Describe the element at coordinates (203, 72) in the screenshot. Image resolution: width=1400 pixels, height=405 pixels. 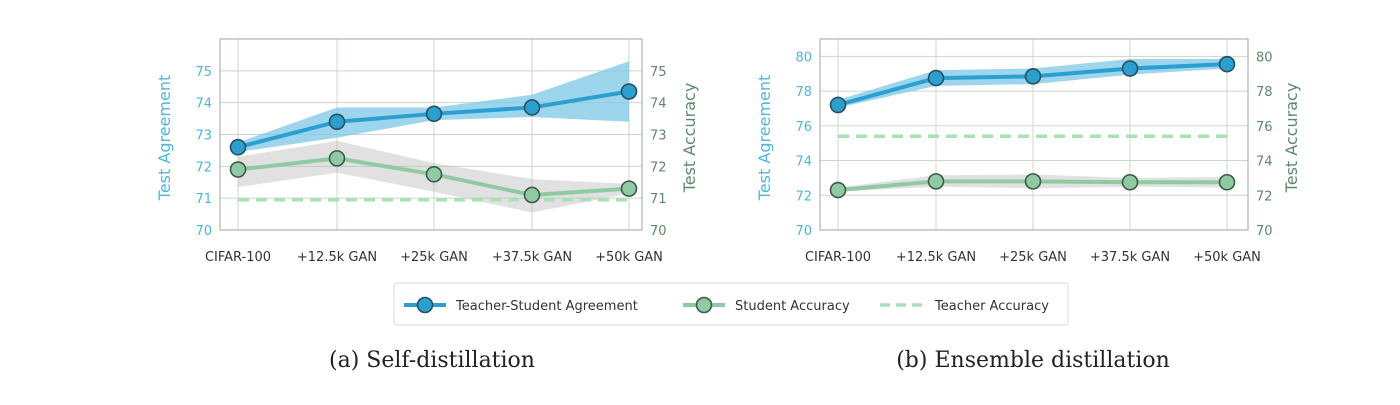
I see `y-tick-label-left: 75` at that location.